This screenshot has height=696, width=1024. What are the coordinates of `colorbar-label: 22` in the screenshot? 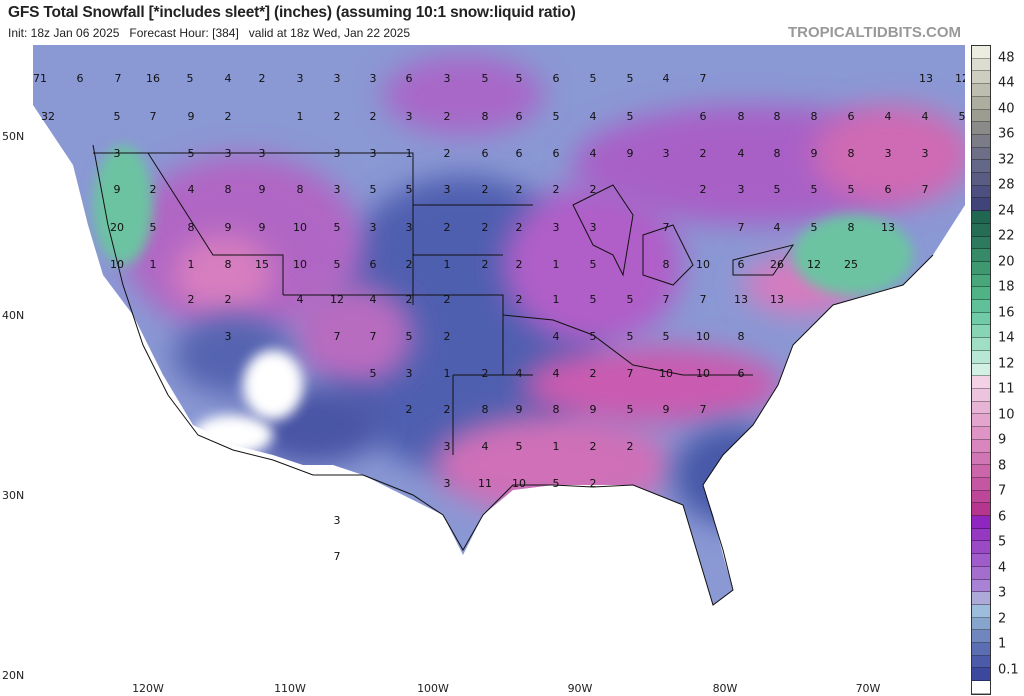 It's located at (1006, 236).